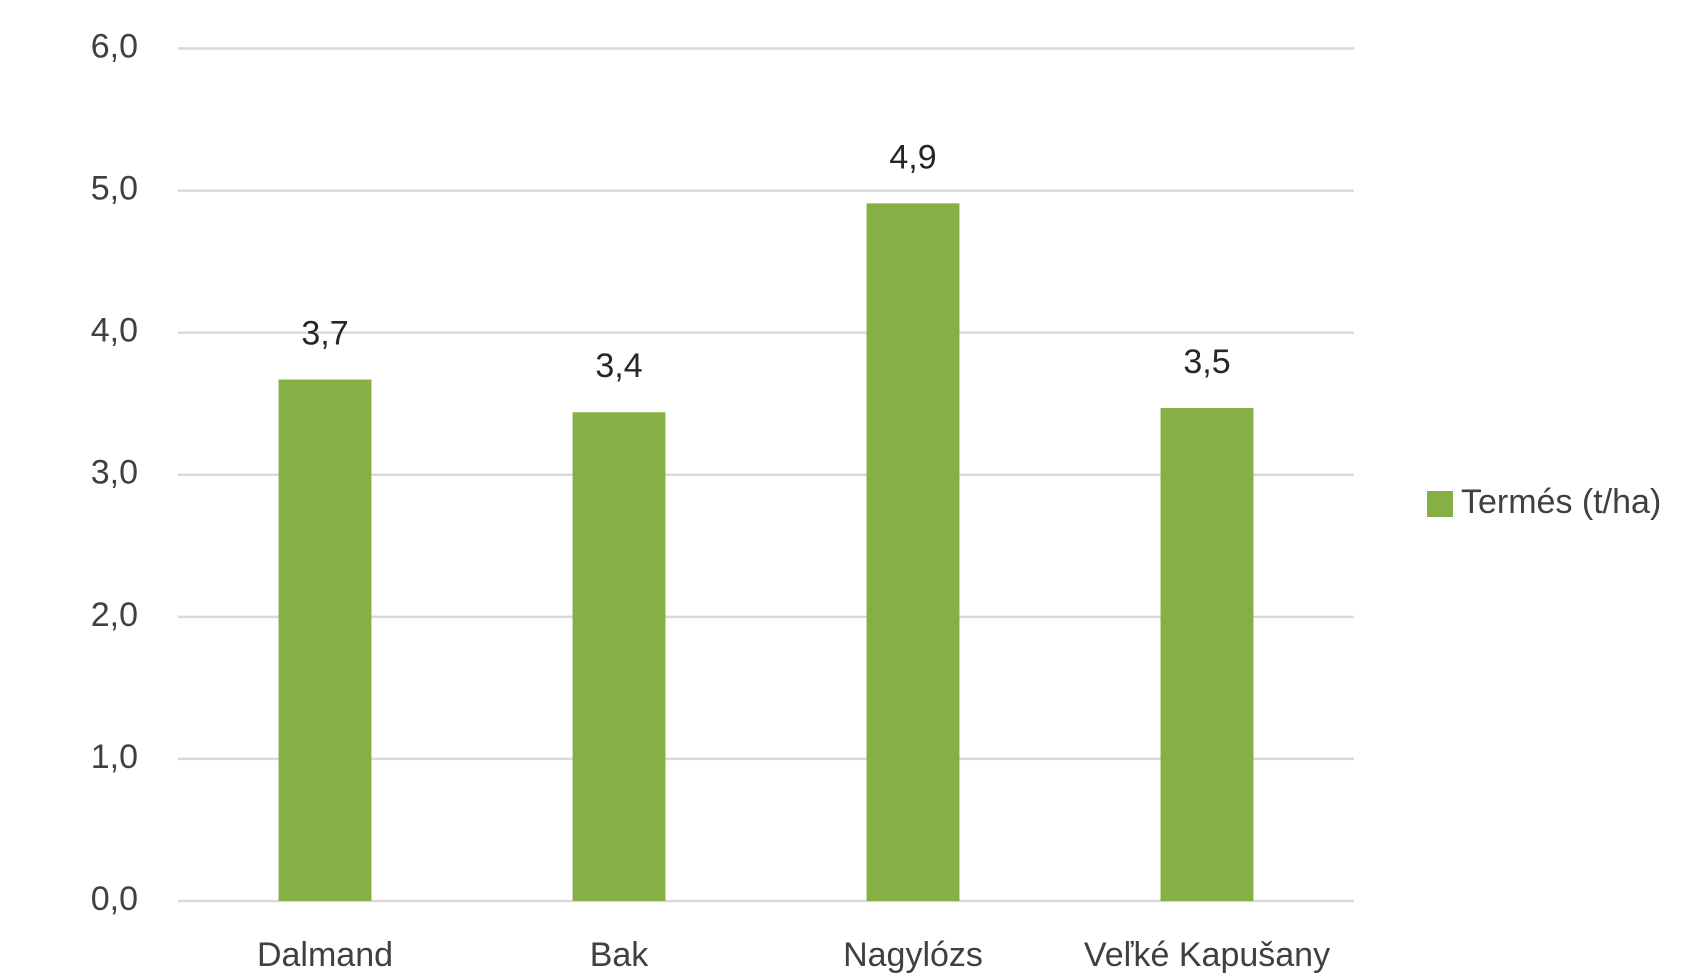 This screenshot has width=1689, height=976. Describe the element at coordinates (913, 955) in the screenshot. I see `x-tick-label: Nagylózs` at that location.